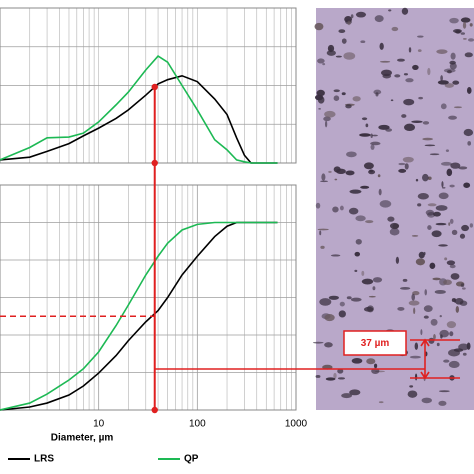 The image size is (474, 474). Describe the element at coordinates (154, 163) in the screenshot. I see `guide-dot` at that location.